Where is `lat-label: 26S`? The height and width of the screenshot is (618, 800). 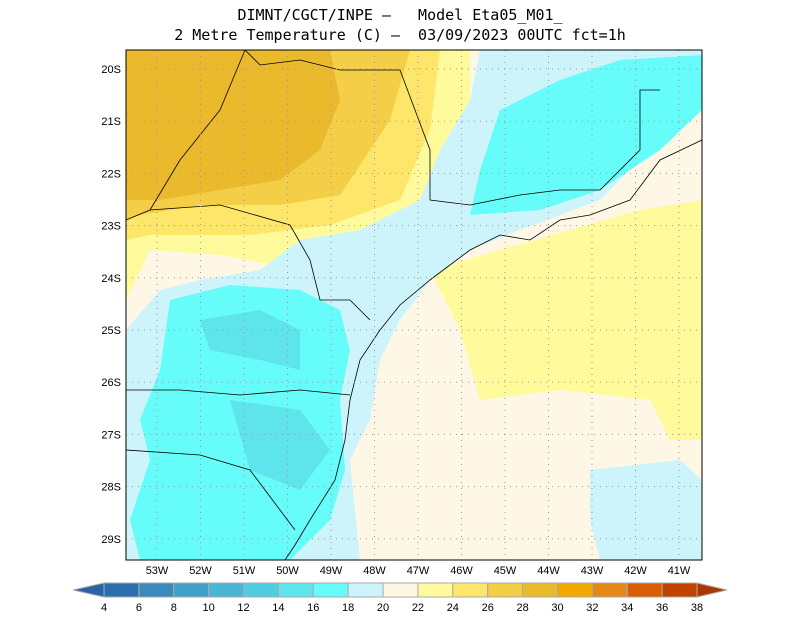
lat-label: 26S is located at coordinates (111, 383).